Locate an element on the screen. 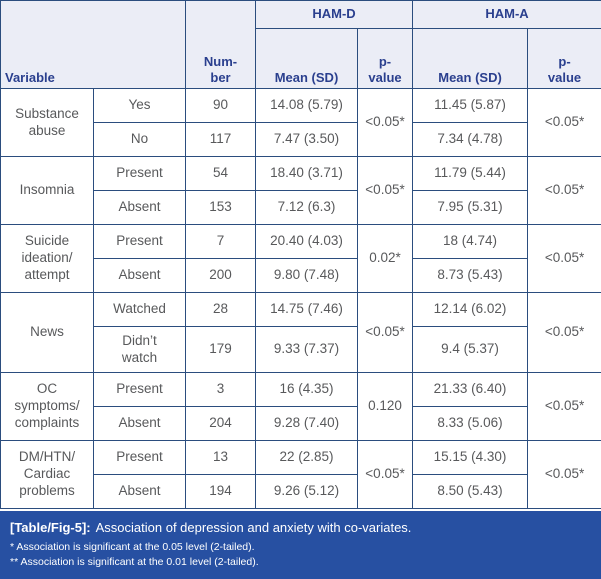 The height and width of the screenshot is (579, 601). hama-mean-cell: 8.73 (5.43) is located at coordinates (470, 276).